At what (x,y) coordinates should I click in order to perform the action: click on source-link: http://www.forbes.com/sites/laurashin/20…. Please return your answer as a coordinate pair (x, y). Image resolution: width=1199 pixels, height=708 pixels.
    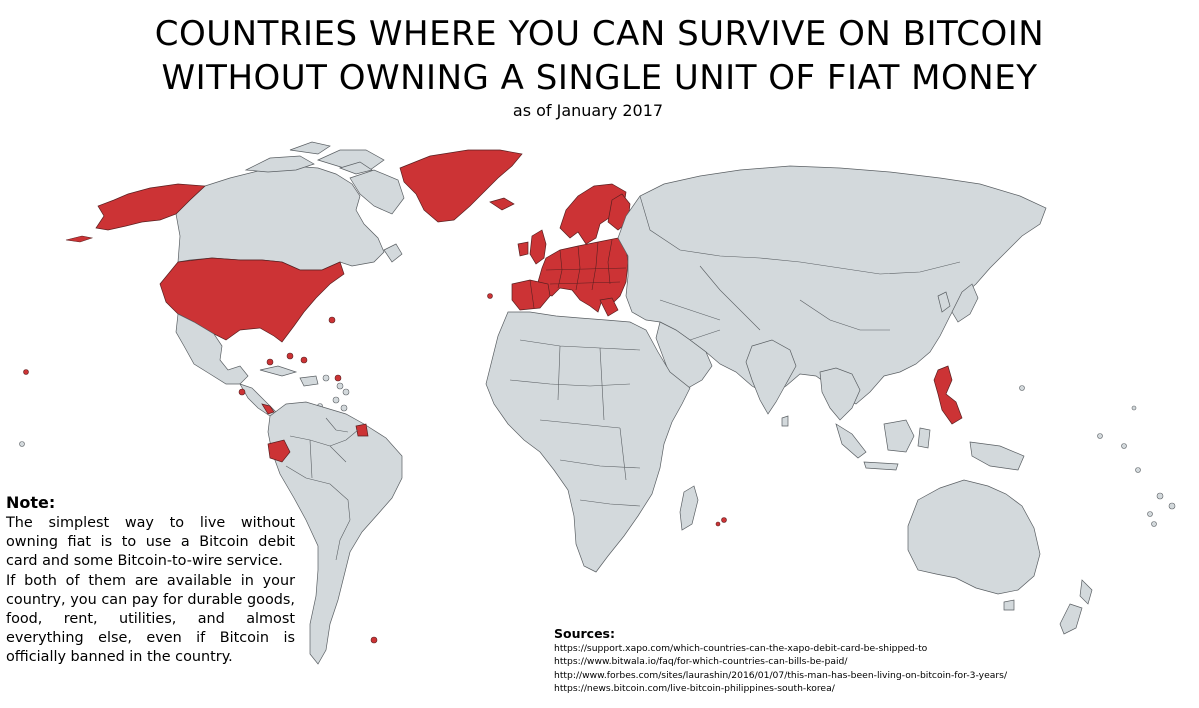
    Looking at the image, I should click on (781, 675).